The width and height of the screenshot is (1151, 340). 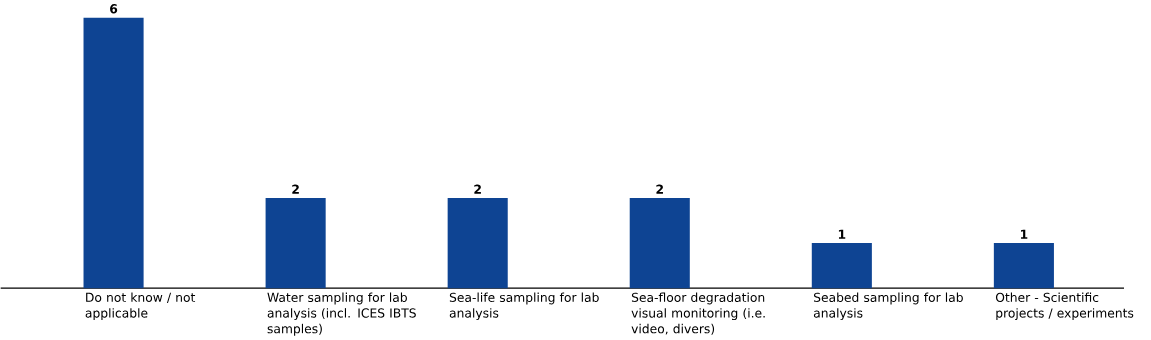 What do you see at coordinates (698, 313) in the screenshot?
I see `x-tick-label: Sea-floor degradation visual monitoring (i.e. video, divers)` at bounding box center [698, 313].